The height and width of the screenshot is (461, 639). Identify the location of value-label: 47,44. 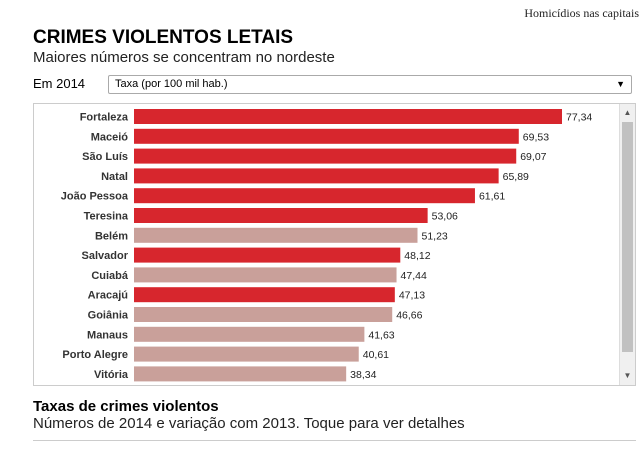
(414, 276).